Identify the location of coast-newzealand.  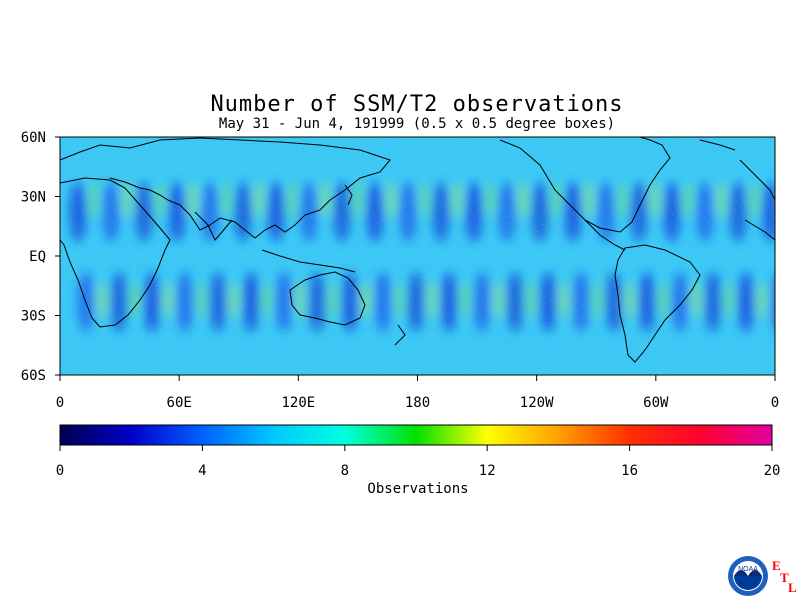
(400, 335).